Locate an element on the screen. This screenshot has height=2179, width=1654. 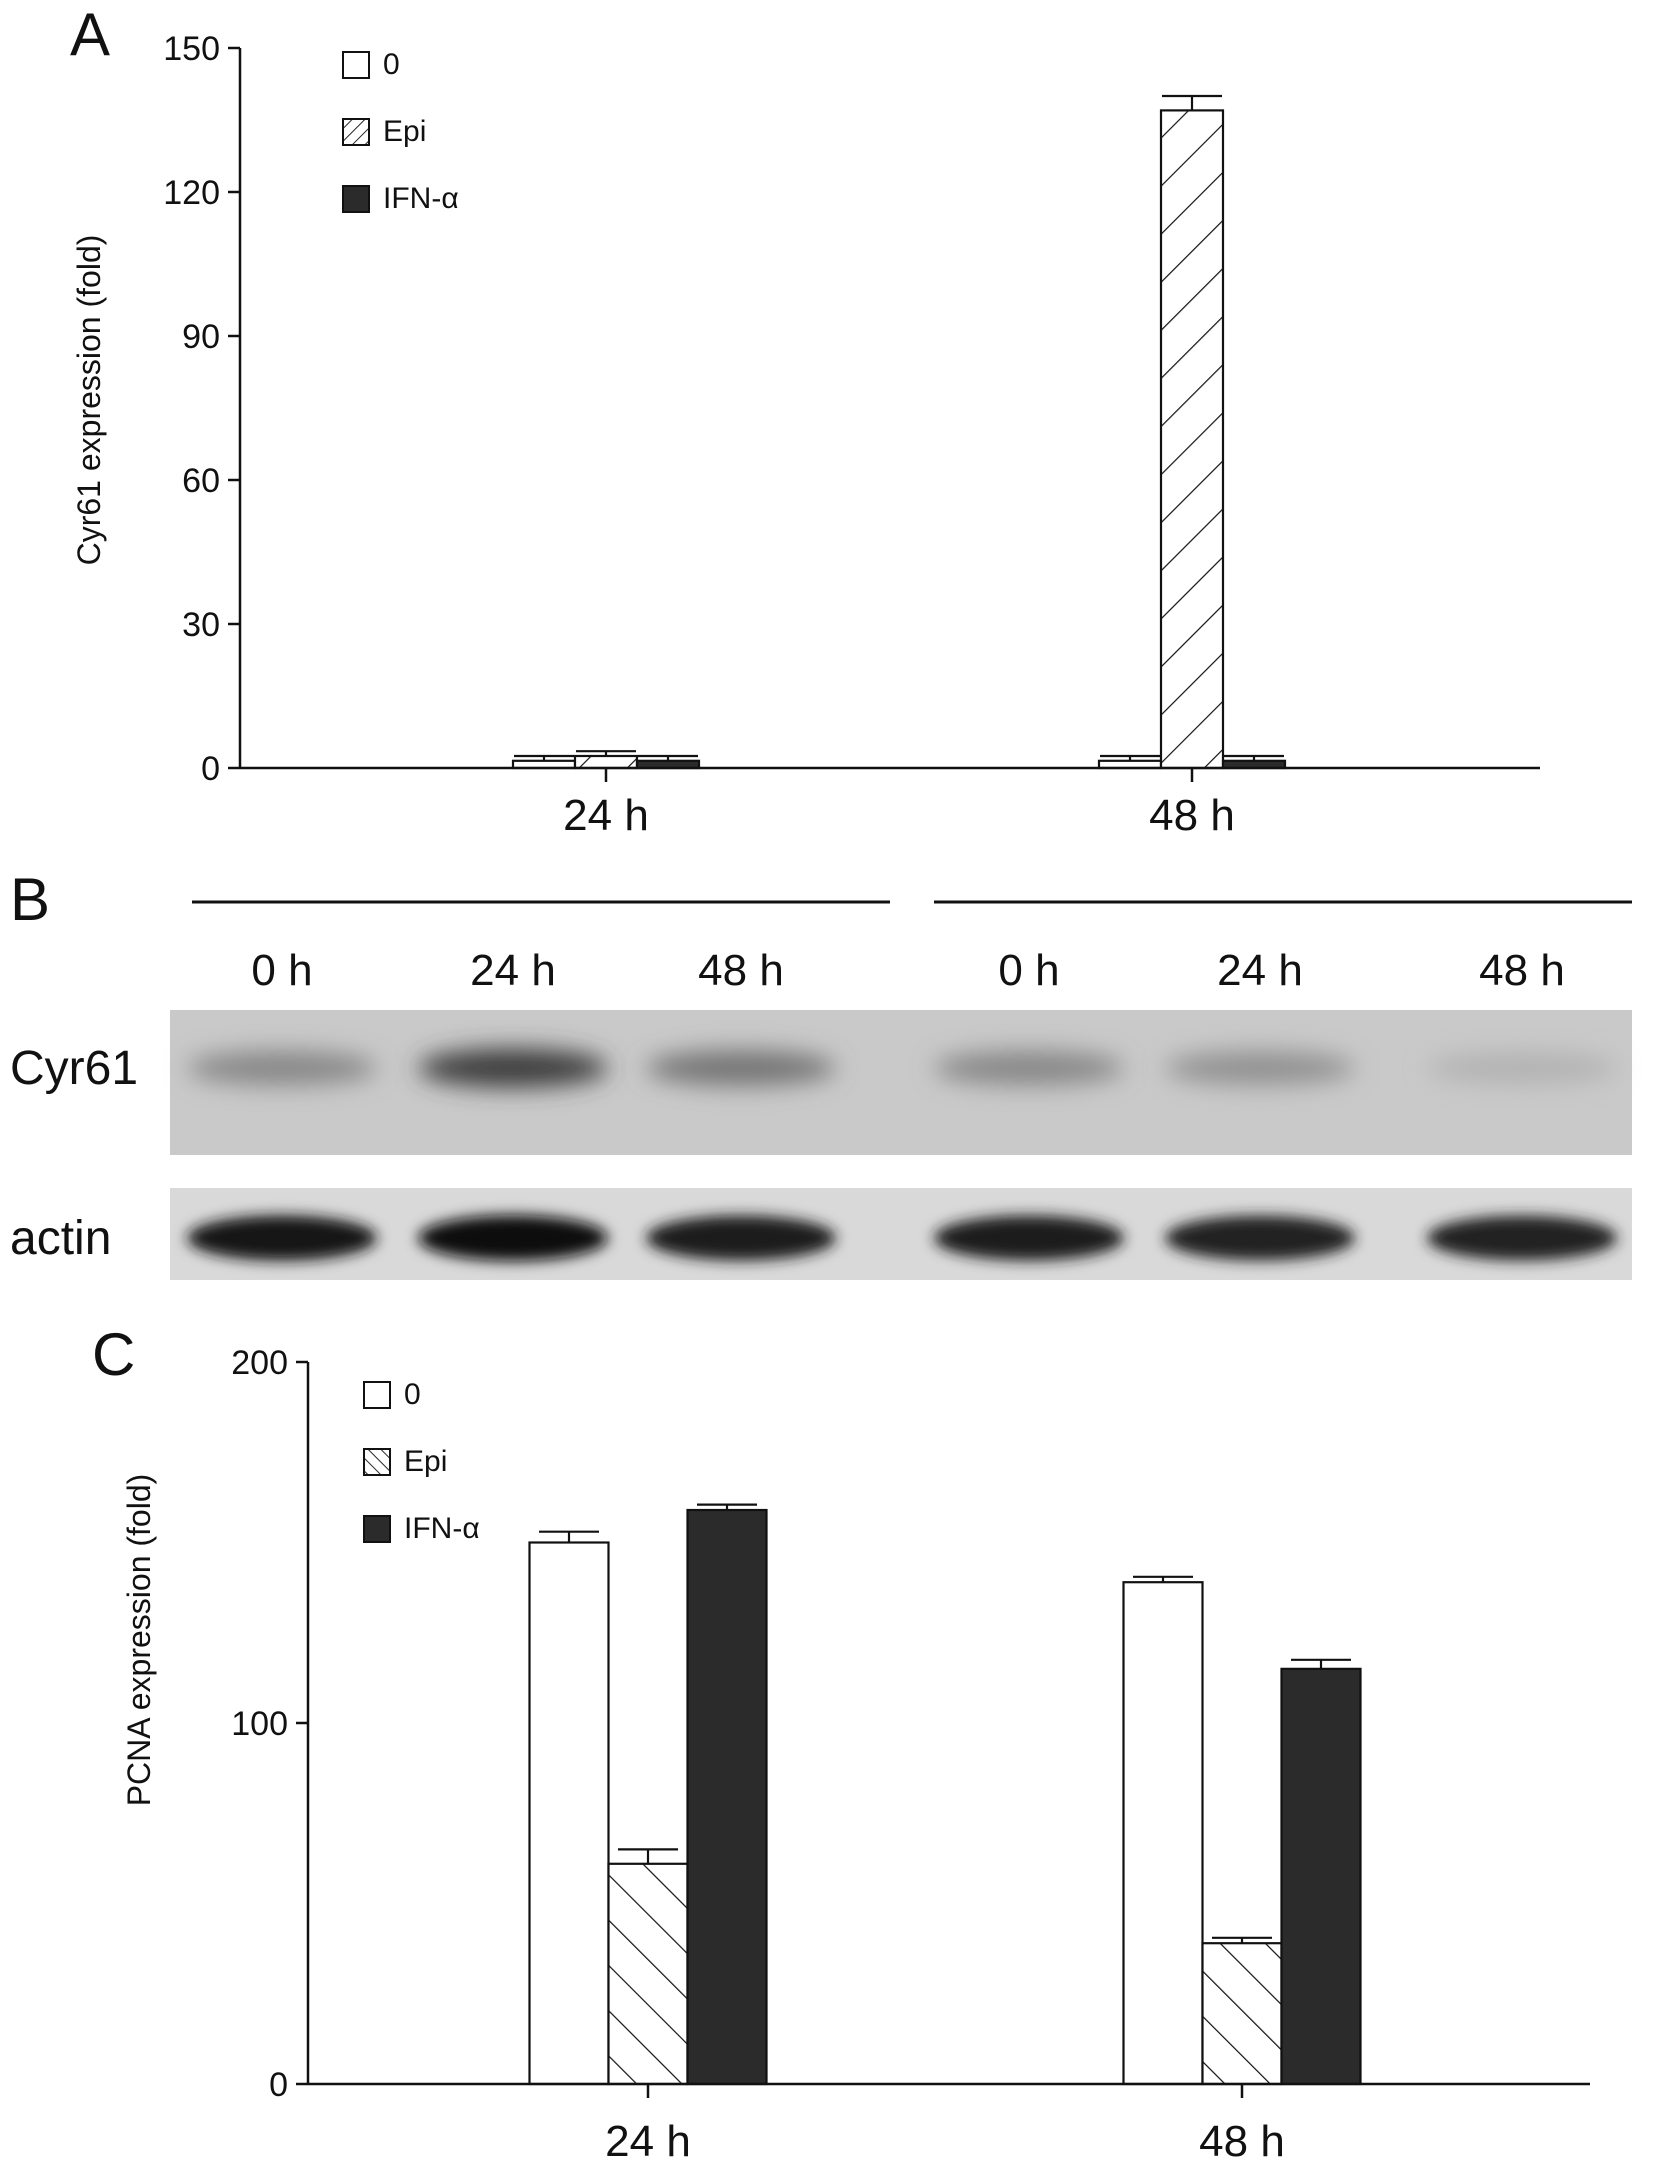
blot-strip-Cyr61 is located at coordinates (901, 1082).